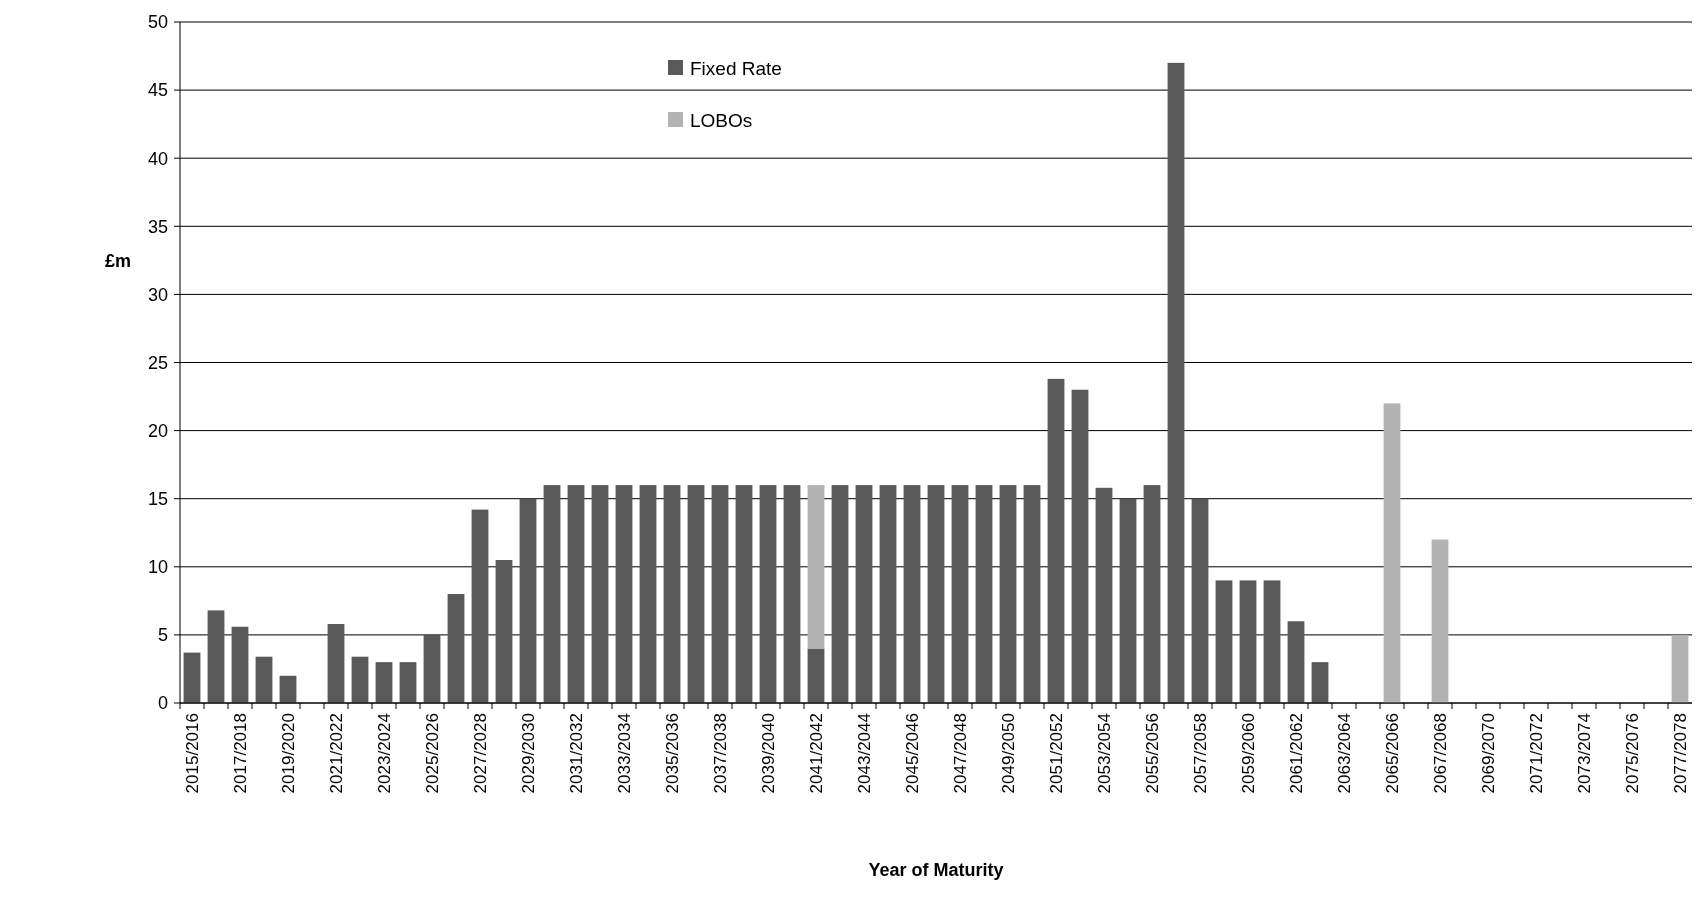  Describe the element at coordinates (1584, 753) in the screenshot. I see `x-tick-label: 2073/2074` at that location.